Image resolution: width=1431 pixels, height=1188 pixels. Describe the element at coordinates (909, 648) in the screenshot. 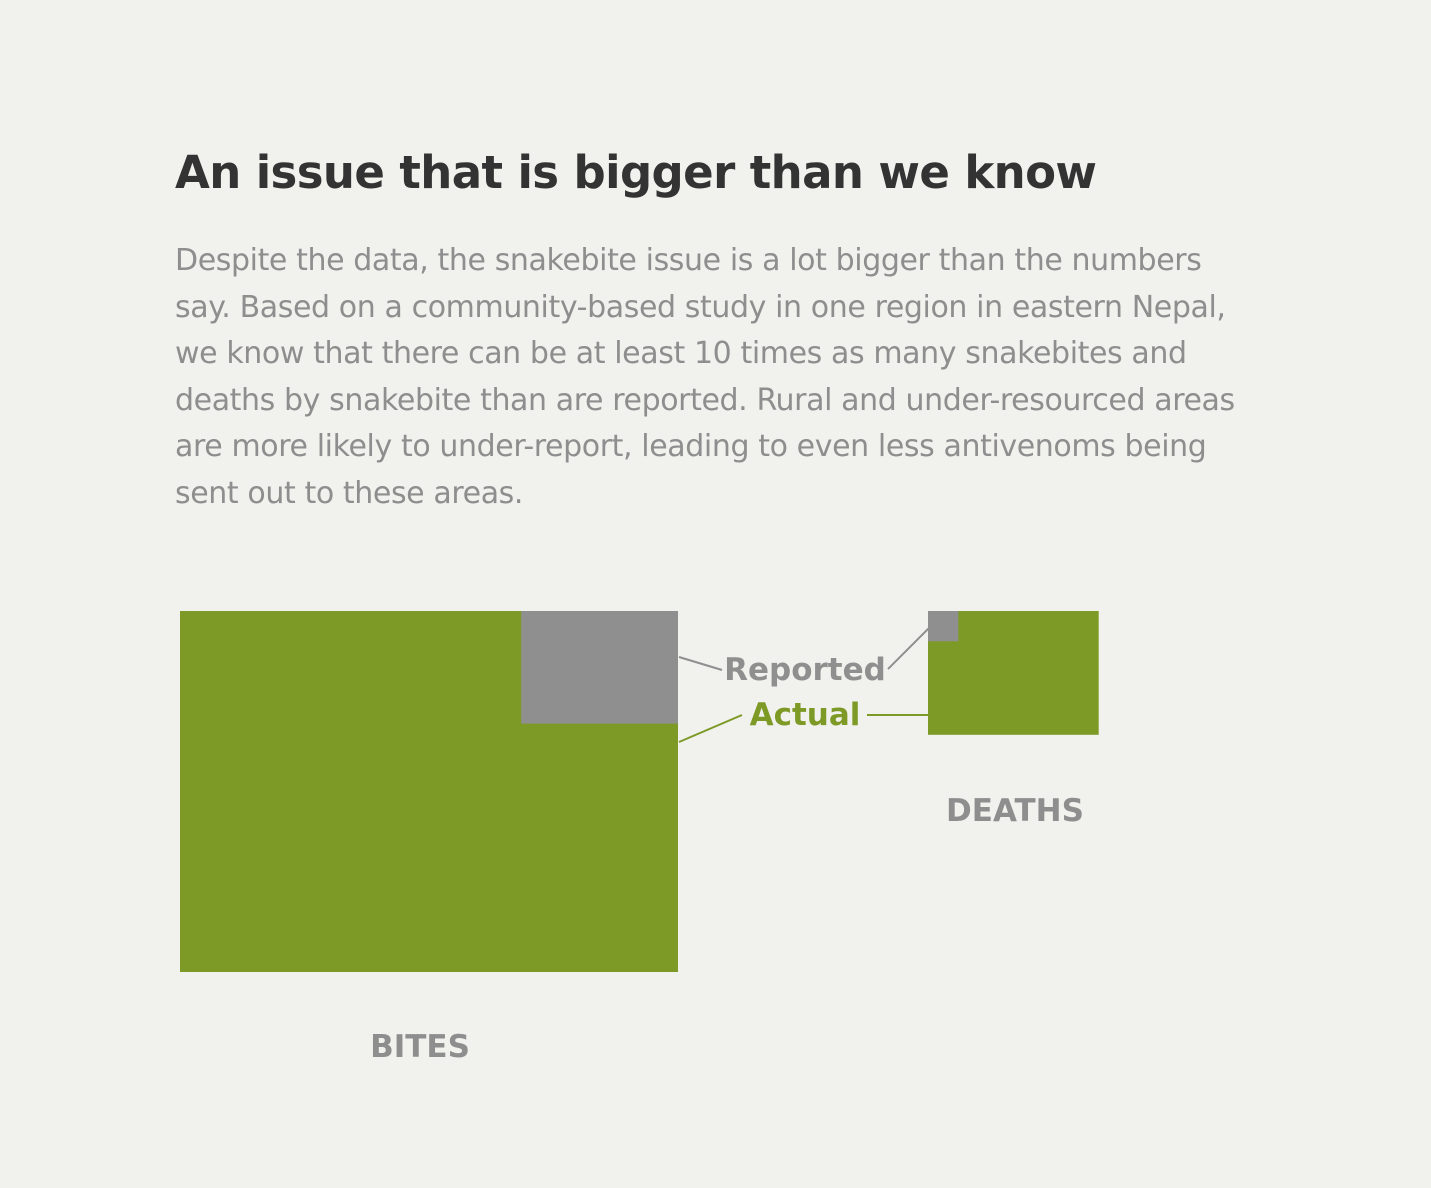

I see `reported-leader-line-deaths` at that location.